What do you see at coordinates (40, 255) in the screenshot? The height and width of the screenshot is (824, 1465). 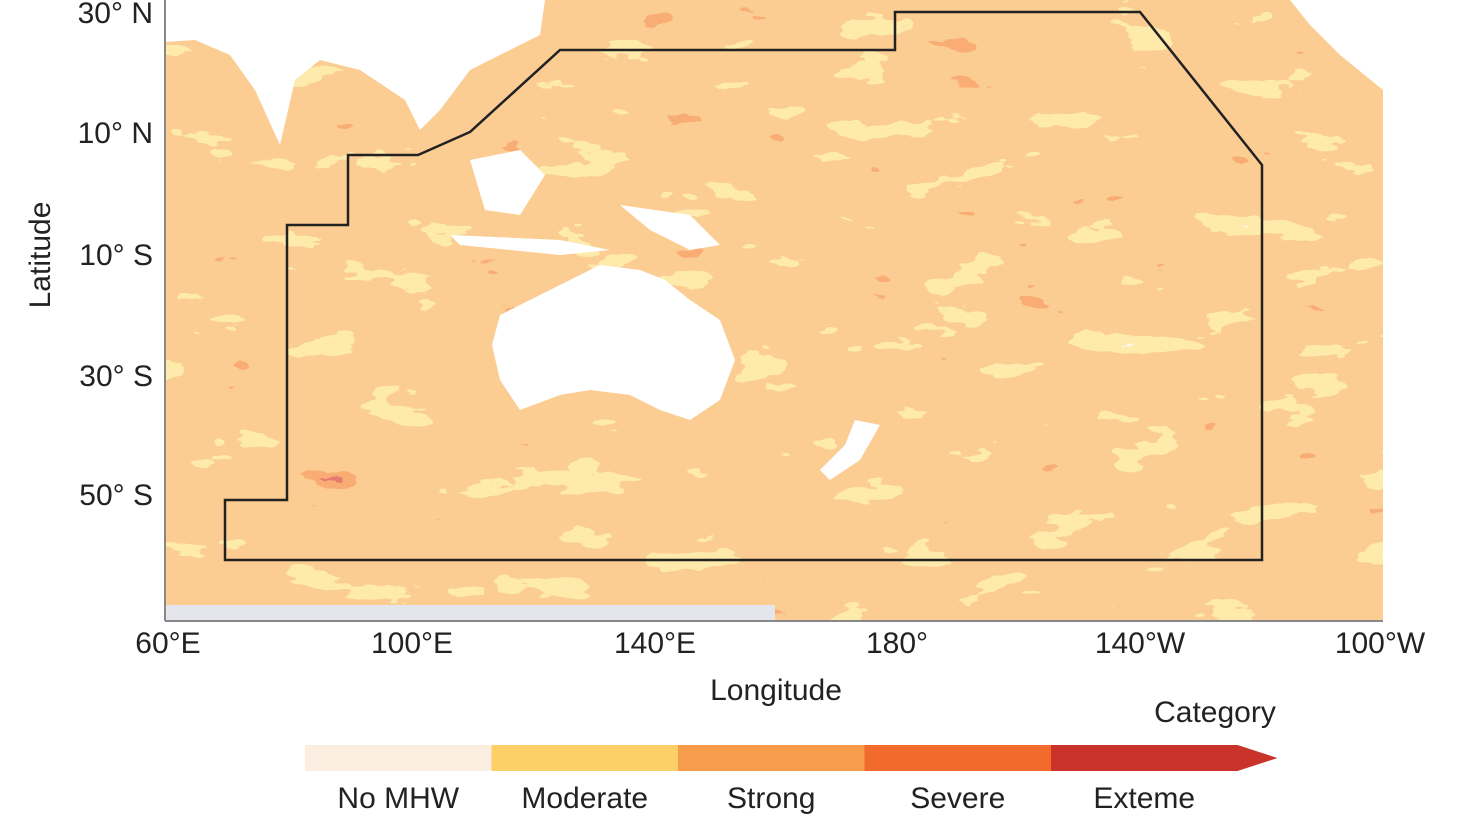 I see `y-axis-title: Latitude` at bounding box center [40, 255].